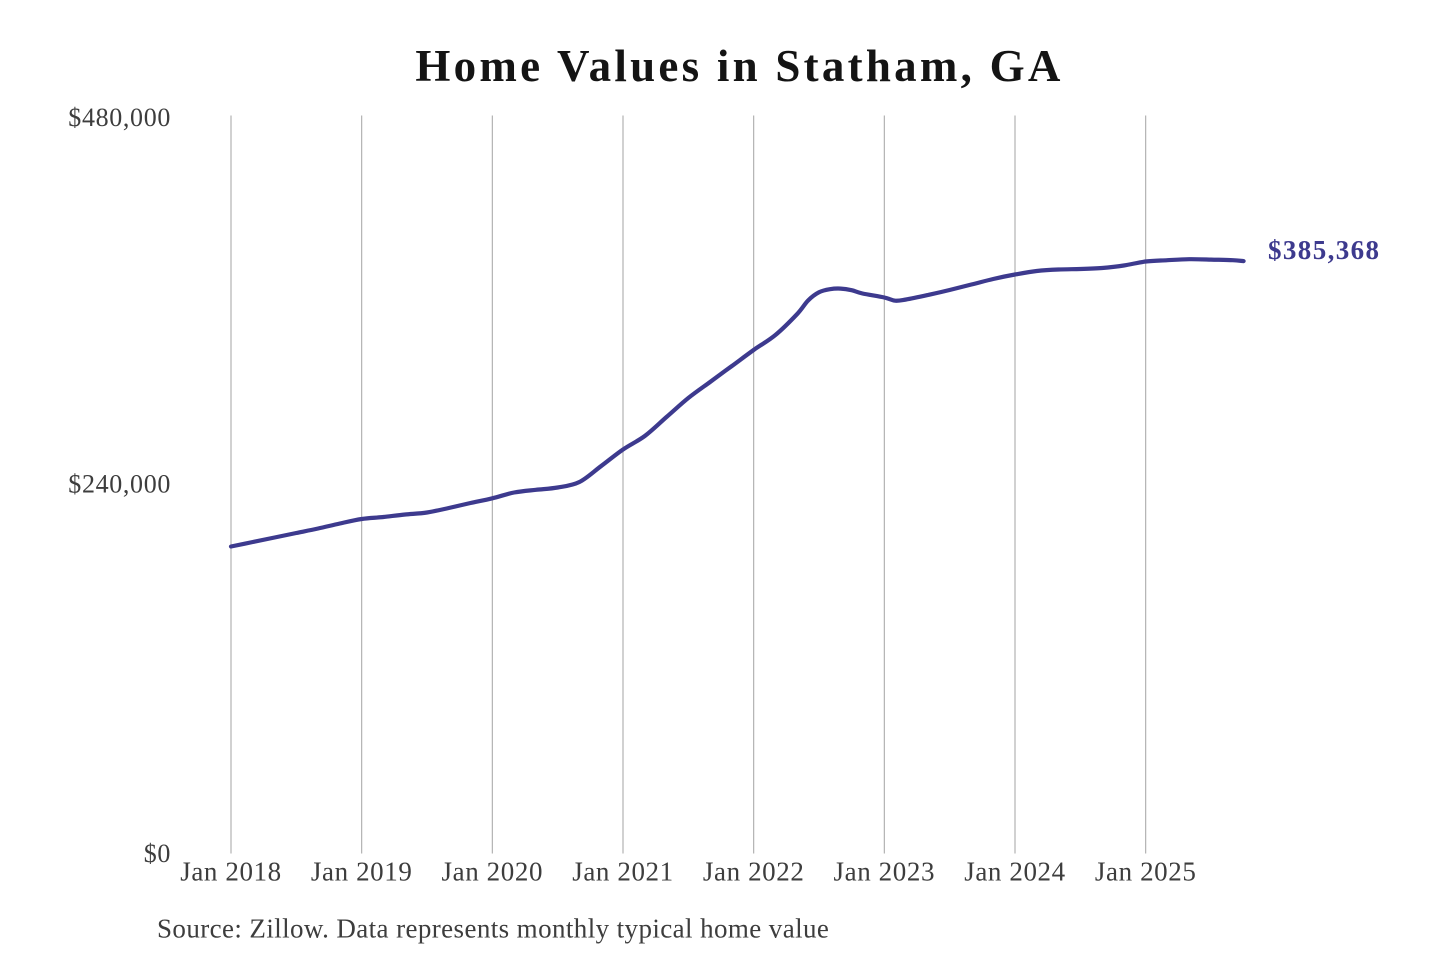 The height and width of the screenshot is (960, 1440). Describe the element at coordinates (362, 871) in the screenshot. I see `svg-text: Jan 2019` at that location.